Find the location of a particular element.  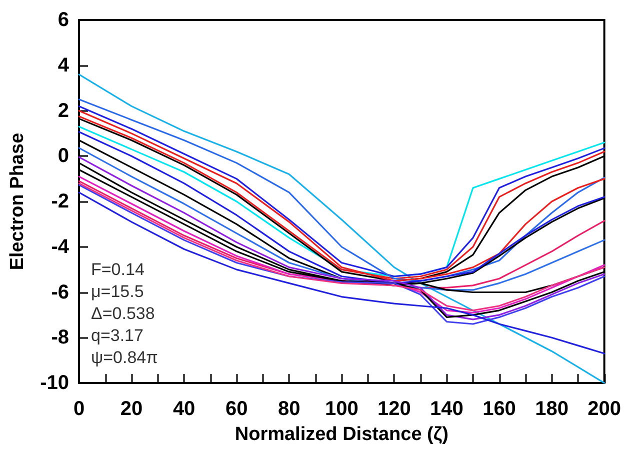

x-axis-title: Normalized Distance (ζ) is located at coordinates (341, 434).